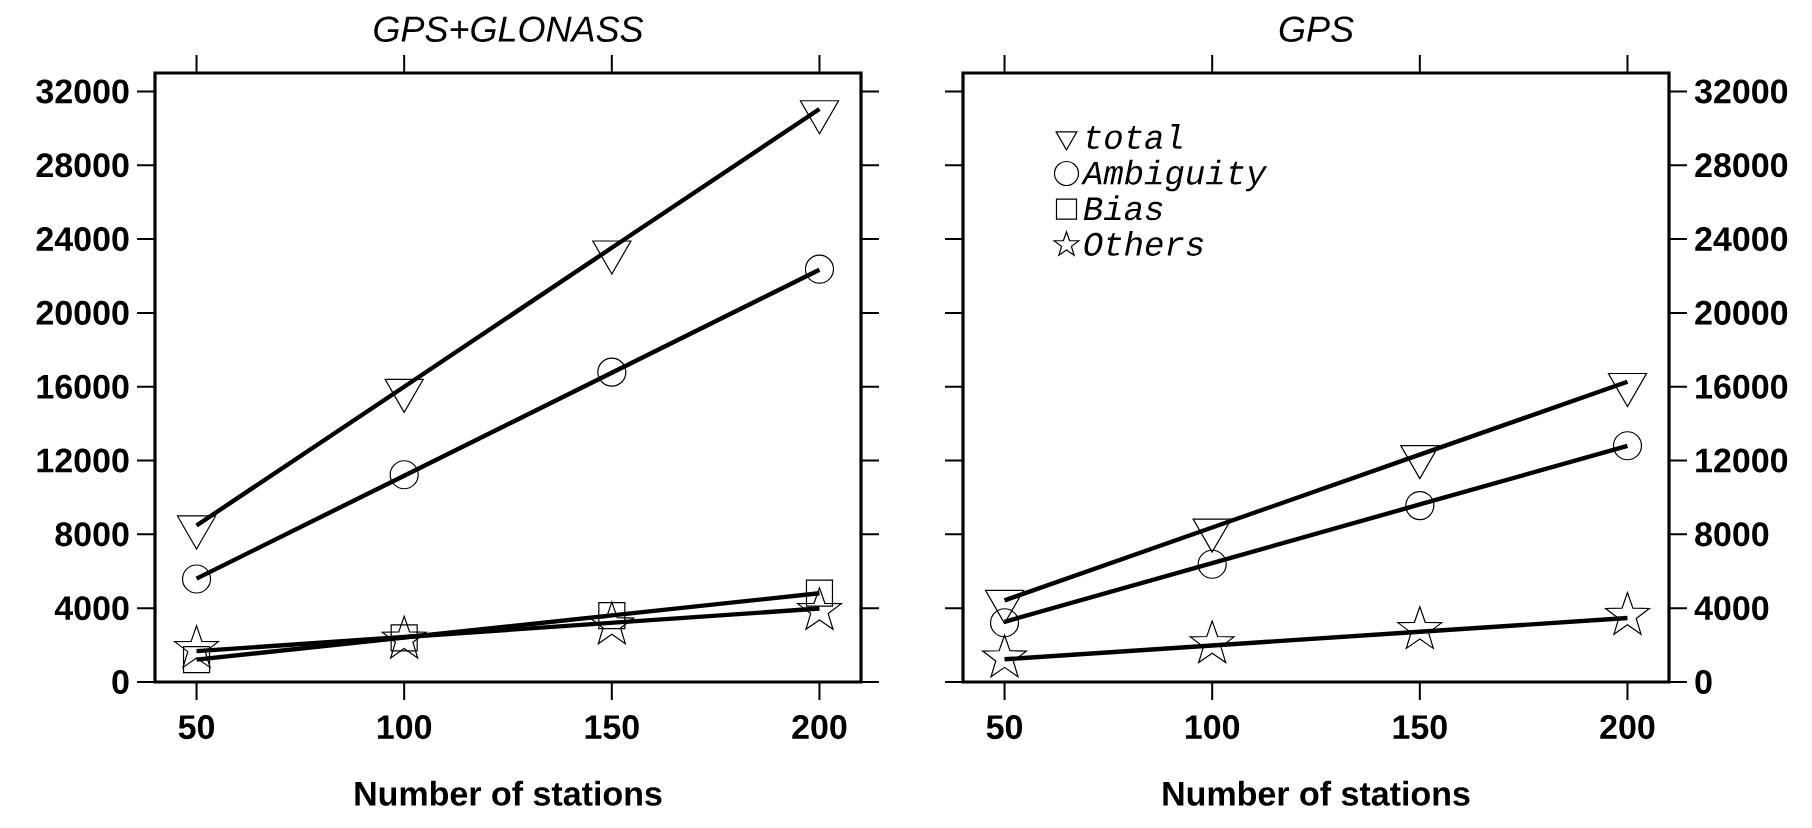 The height and width of the screenshot is (828, 1812). I want to click on legend-label: Ambiguity, so click(1174, 175).